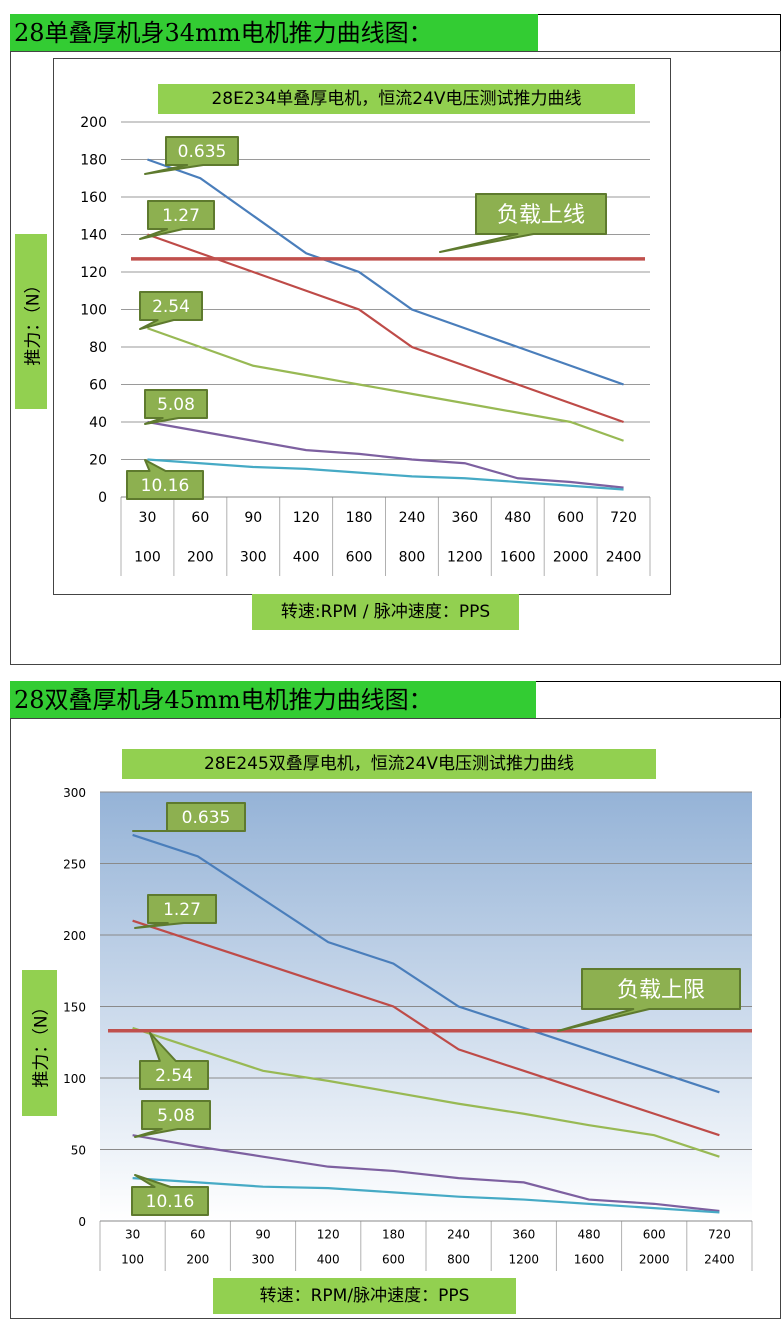  I want to click on chart-2-xtick-pps: 2000, so click(654, 1260).